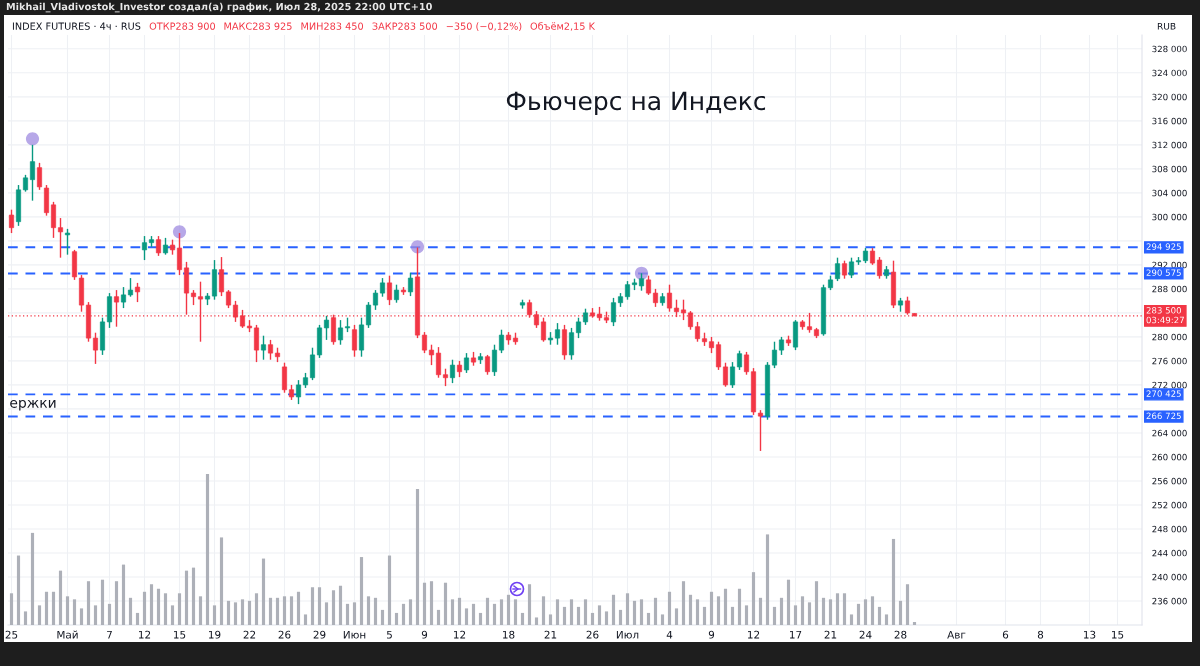 The width and height of the screenshot is (1200, 666). I want to click on point, so click(417, 247).